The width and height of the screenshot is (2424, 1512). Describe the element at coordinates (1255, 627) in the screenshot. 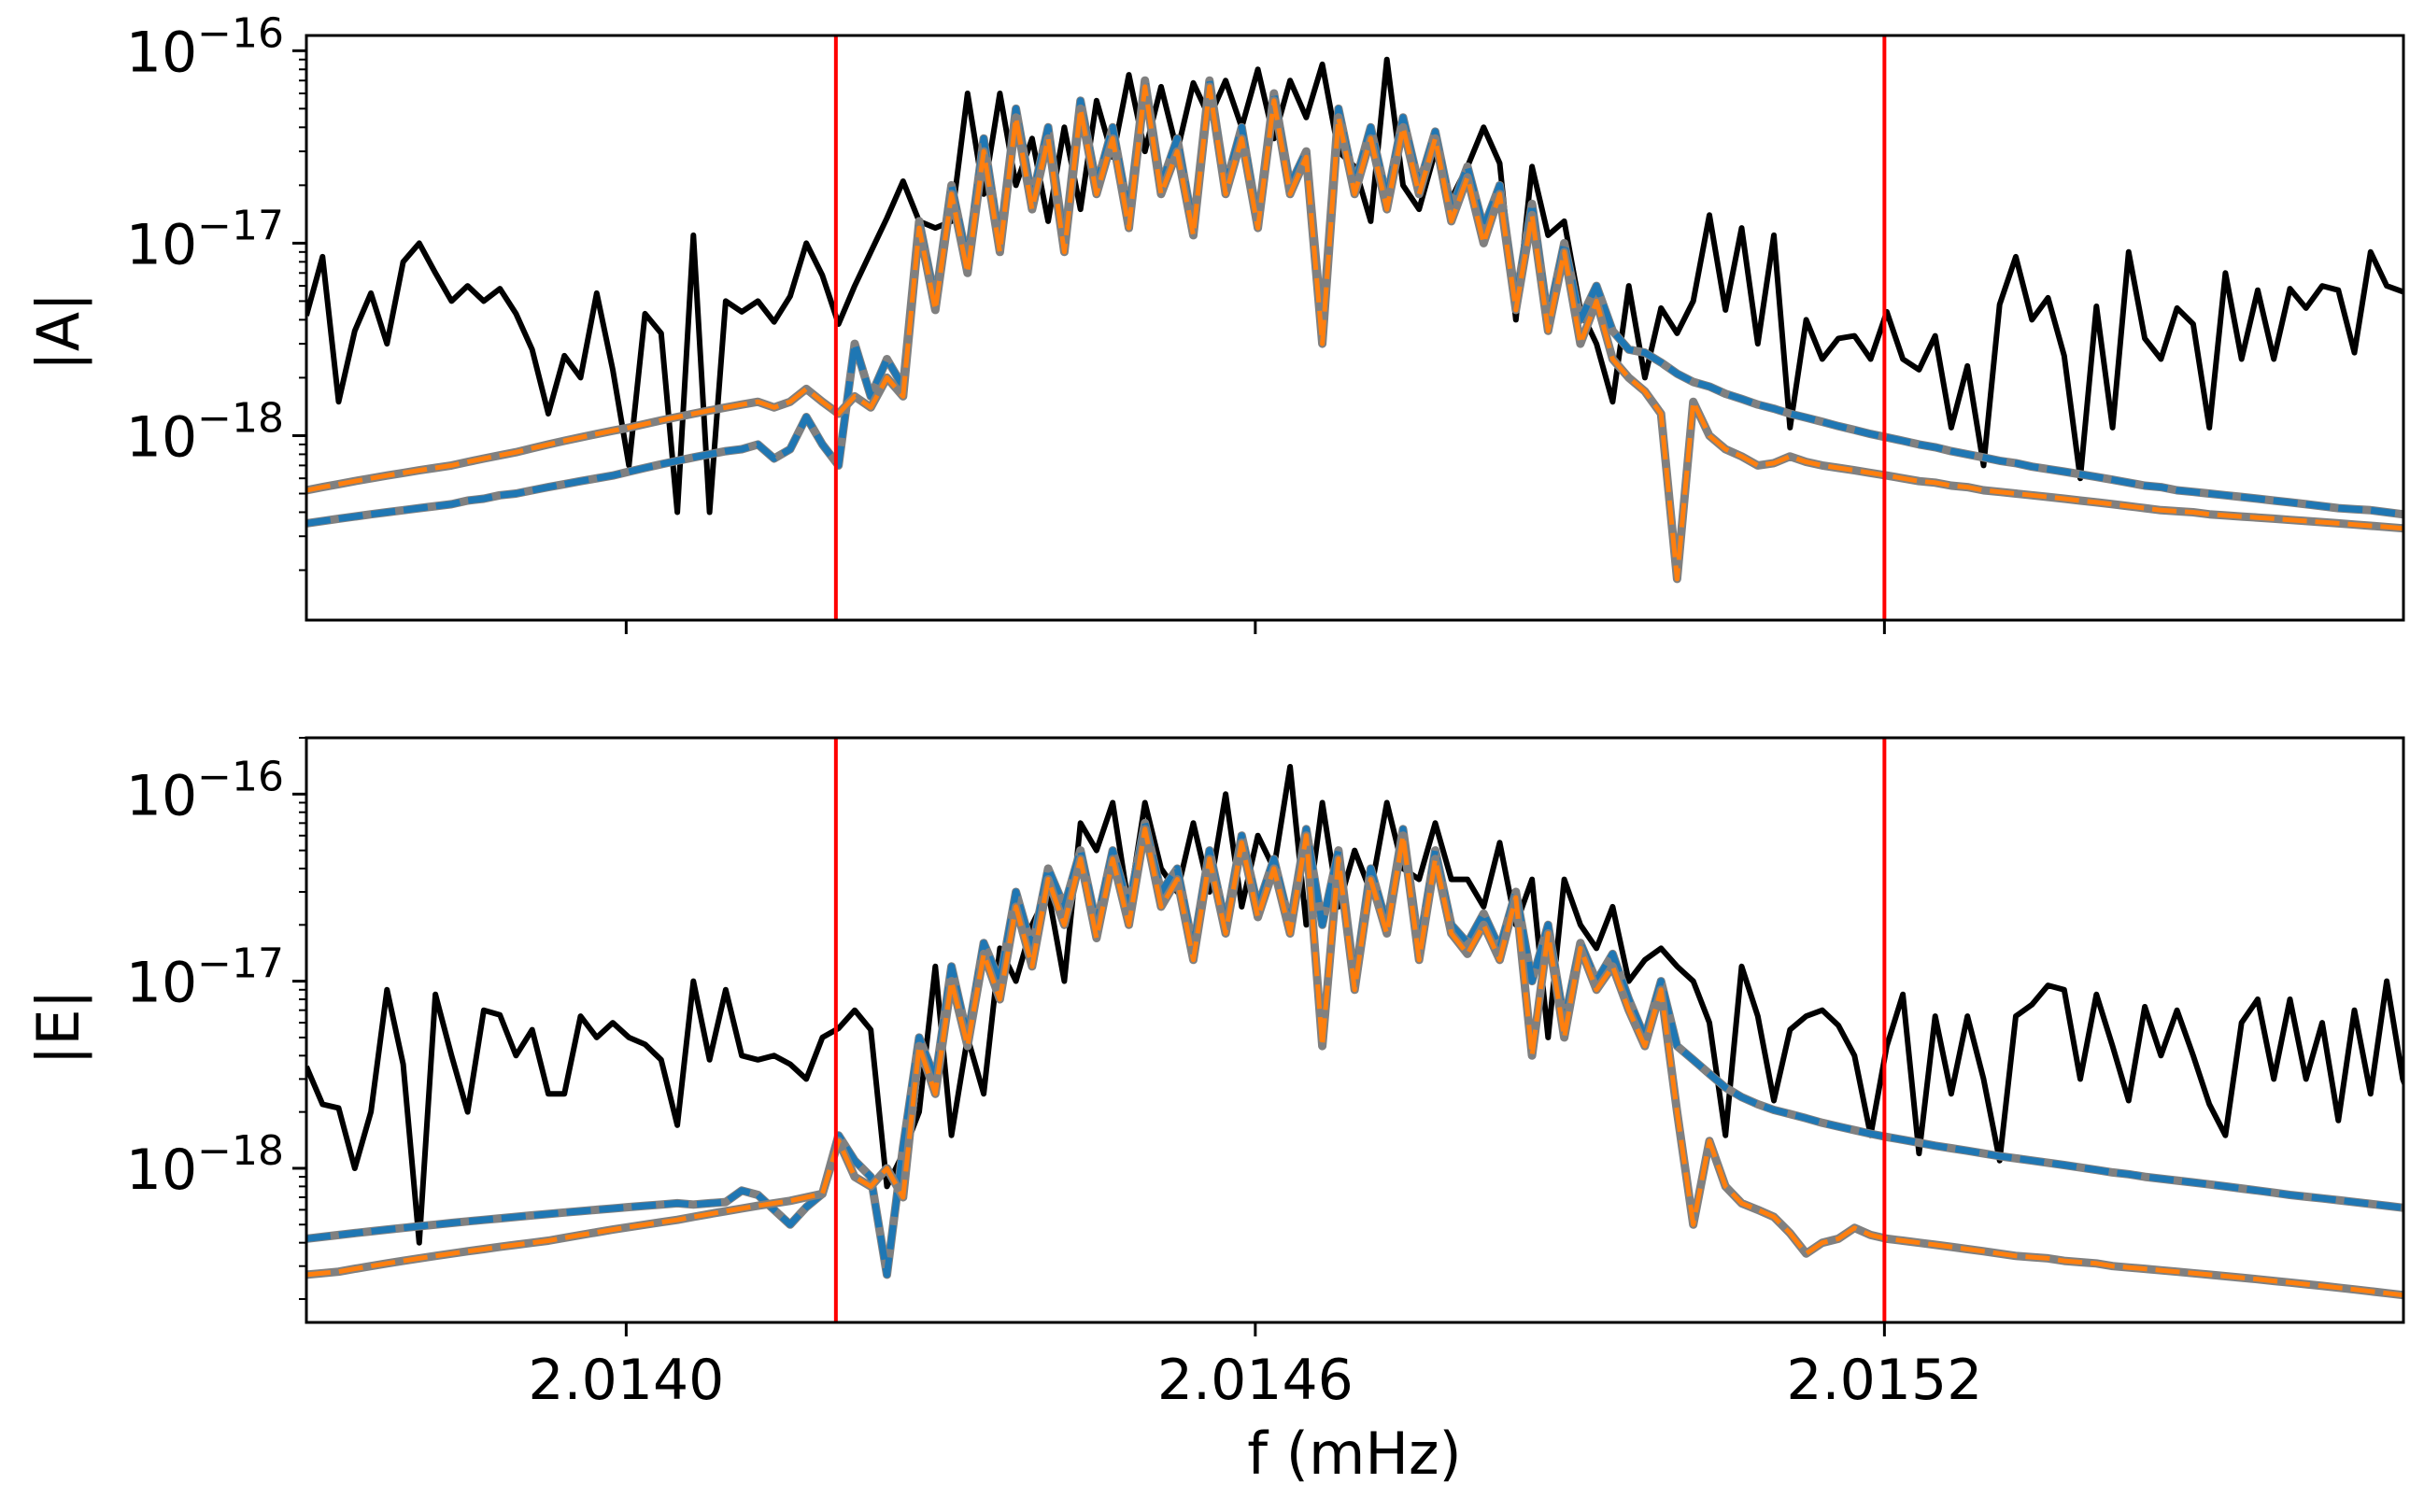

I see `x-ticks-A` at that location.